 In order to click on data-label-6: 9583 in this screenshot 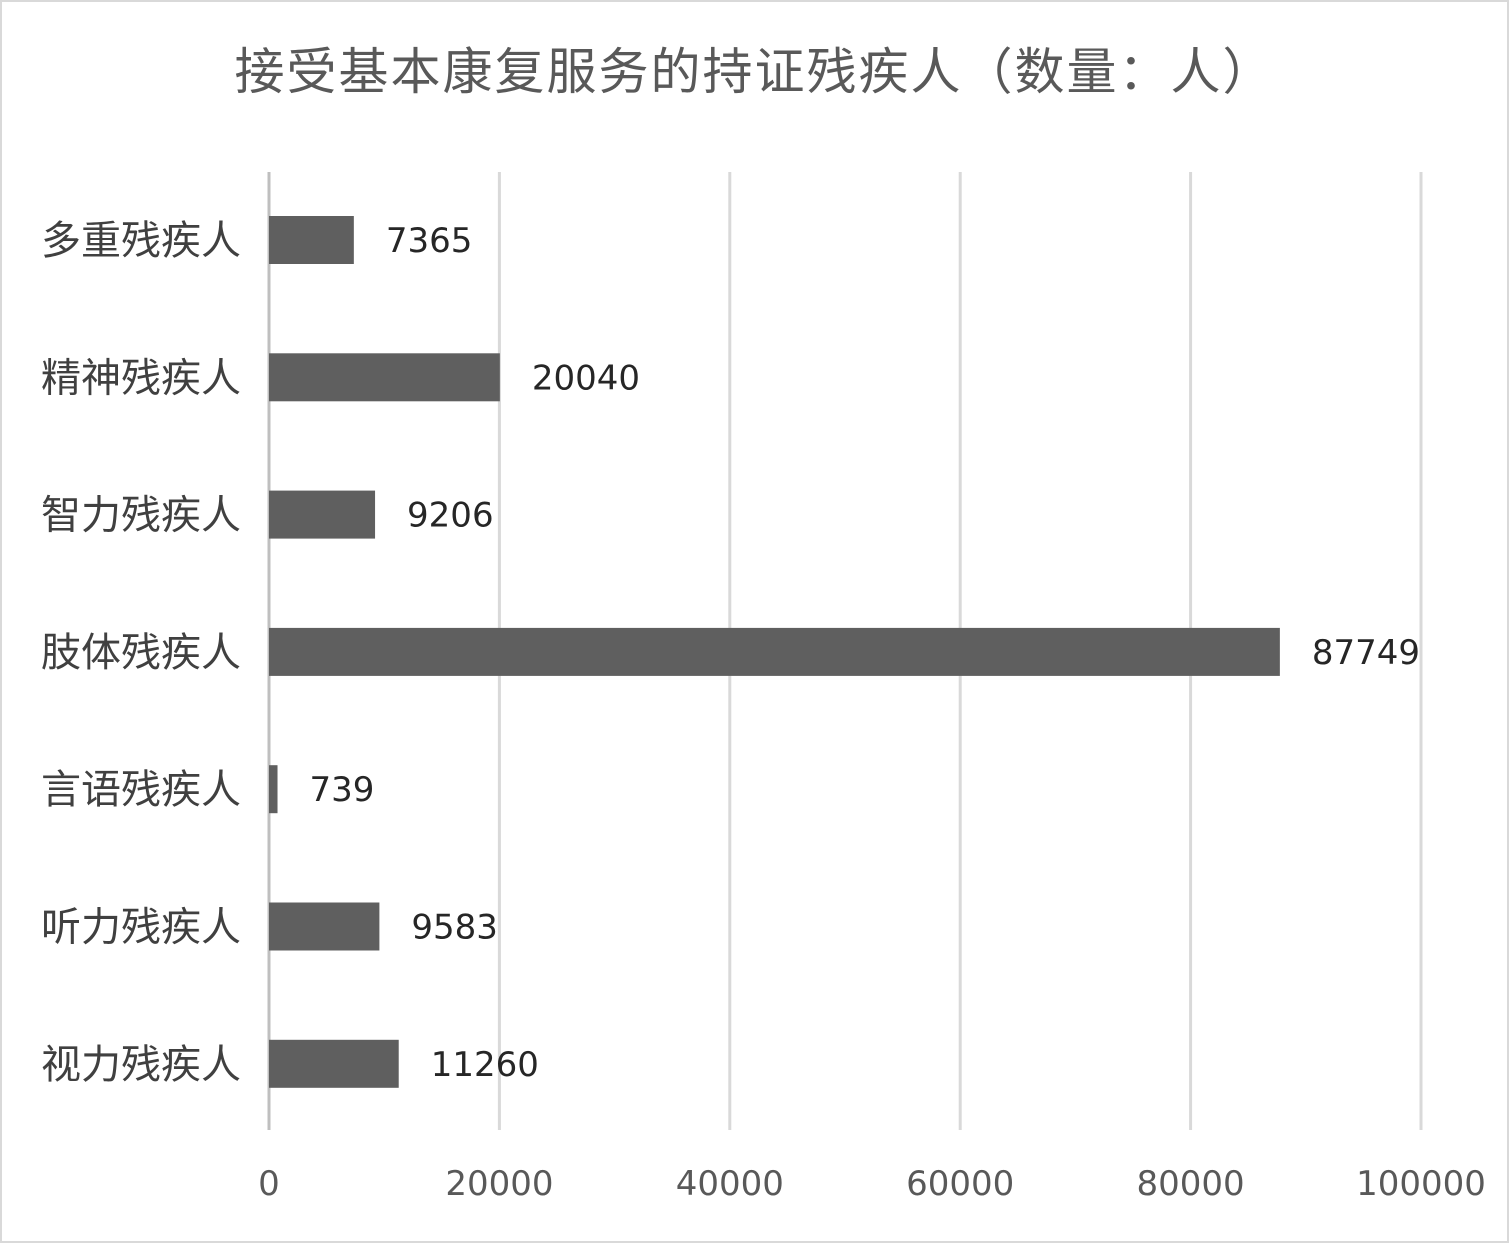, I will do `click(454, 928)`.